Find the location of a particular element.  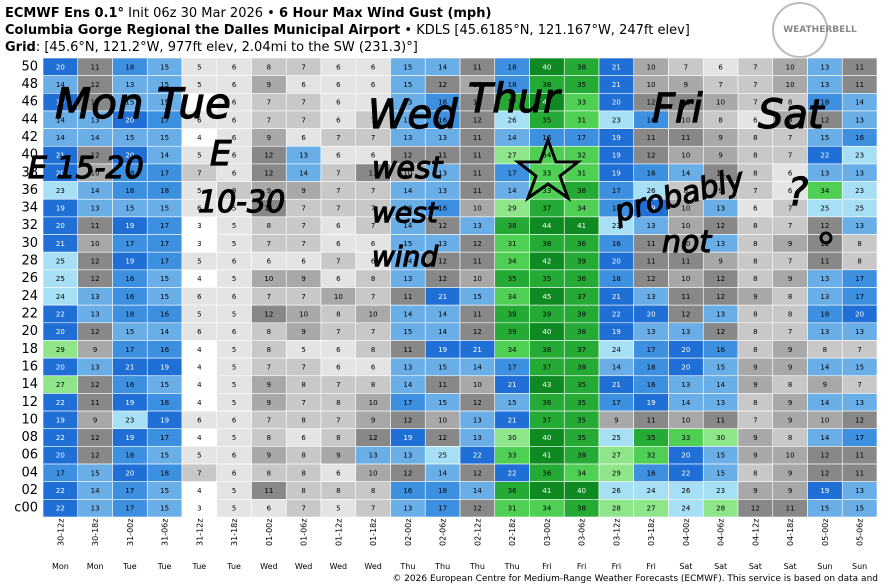

x-tick-label: 01-00z is located at coordinates (269, 532).